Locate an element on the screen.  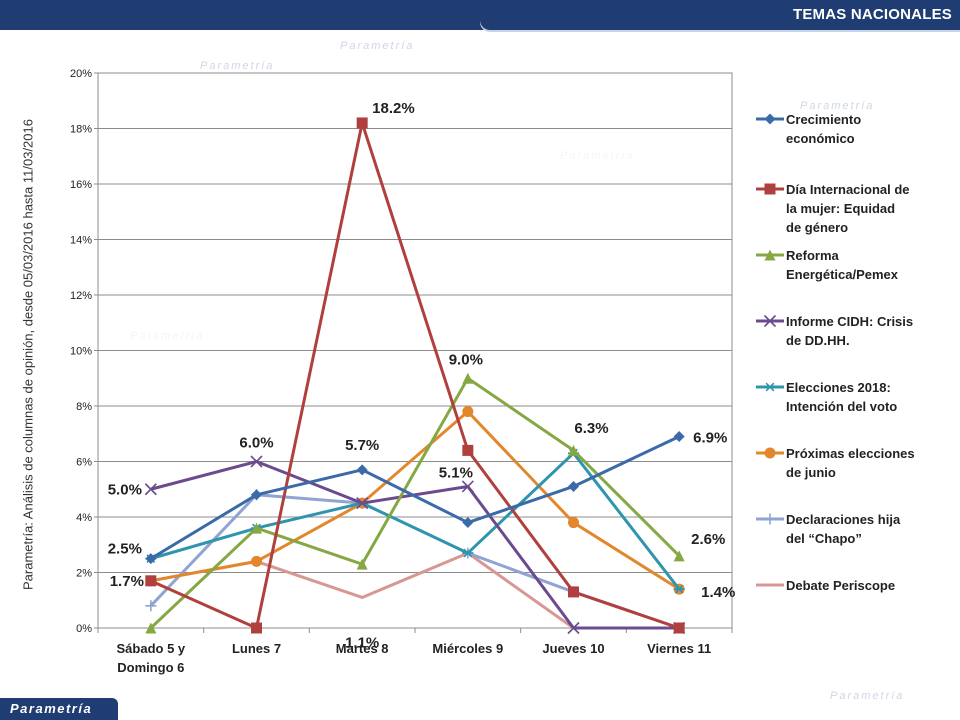
y-tick-label: 8% is located at coordinates (84, 407).